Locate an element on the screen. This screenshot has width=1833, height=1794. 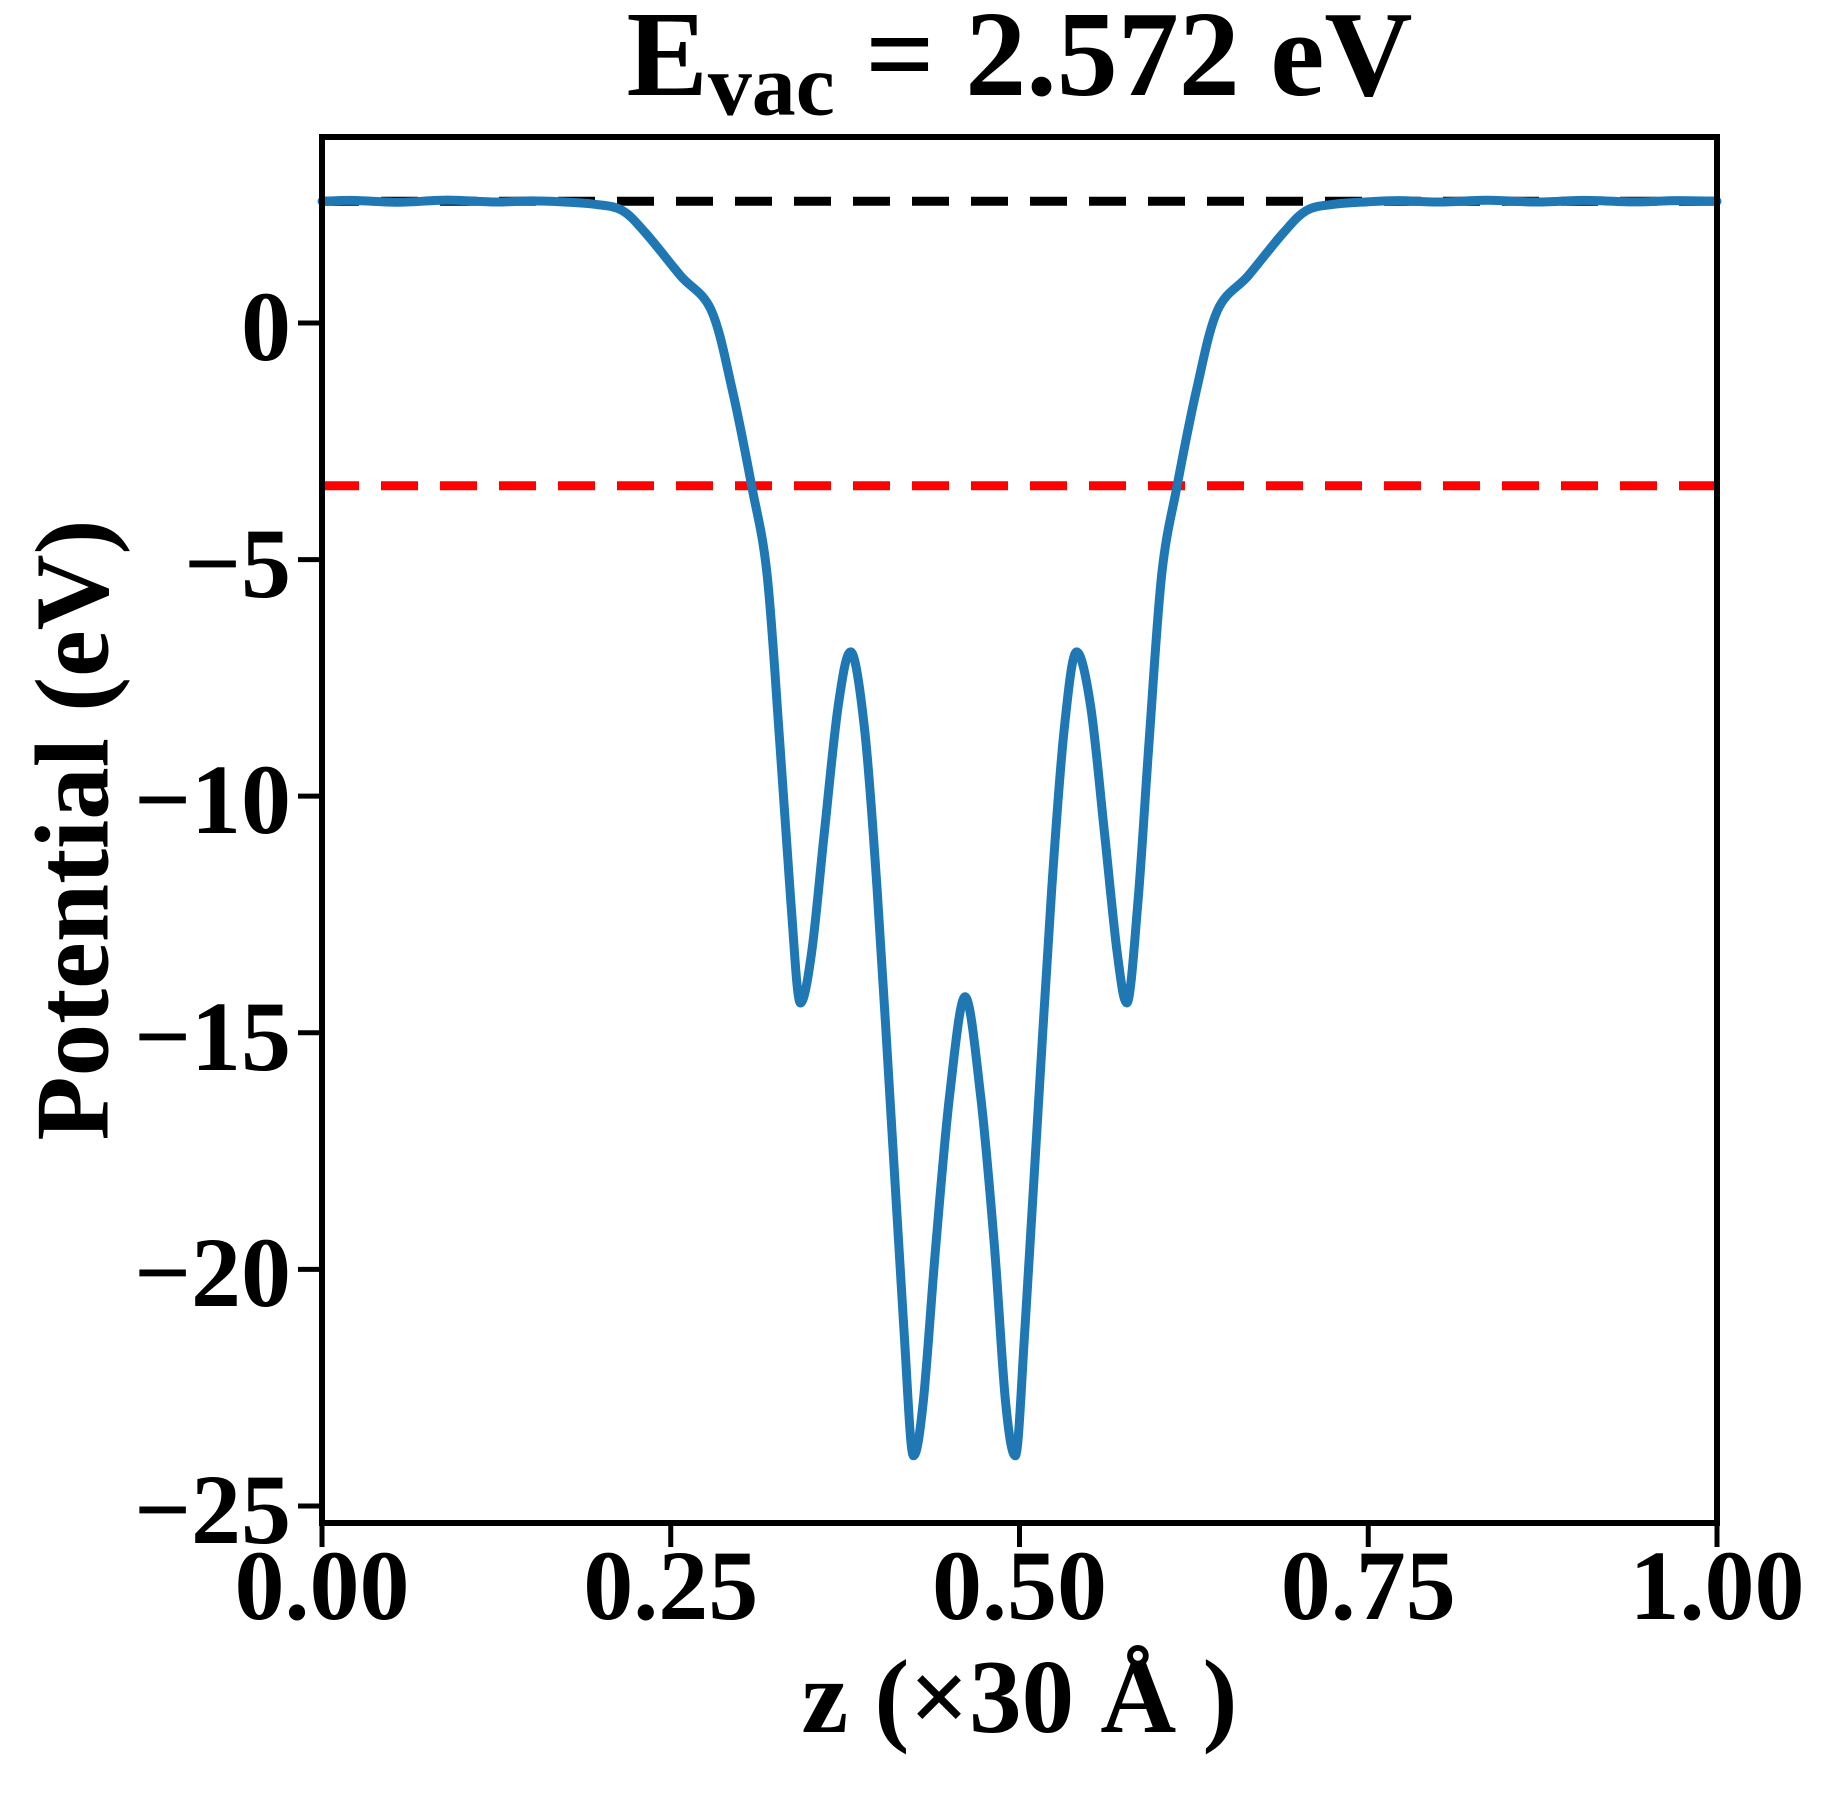
x-tick-label: 0.25 is located at coordinates (671, 1585).